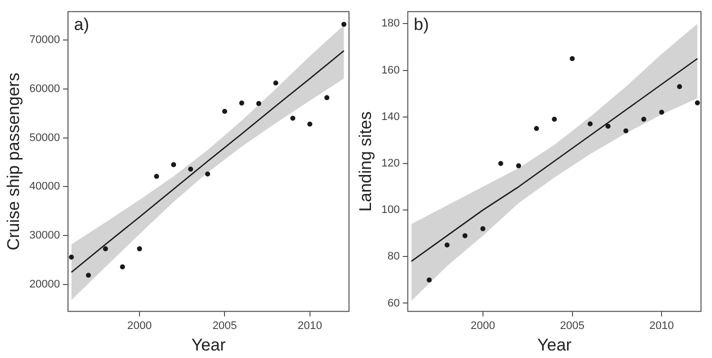 The height and width of the screenshot is (358, 712). Describe the element at coordinates (390, 164) in the screenshot. I see `y-tick-label: 120` at that location.